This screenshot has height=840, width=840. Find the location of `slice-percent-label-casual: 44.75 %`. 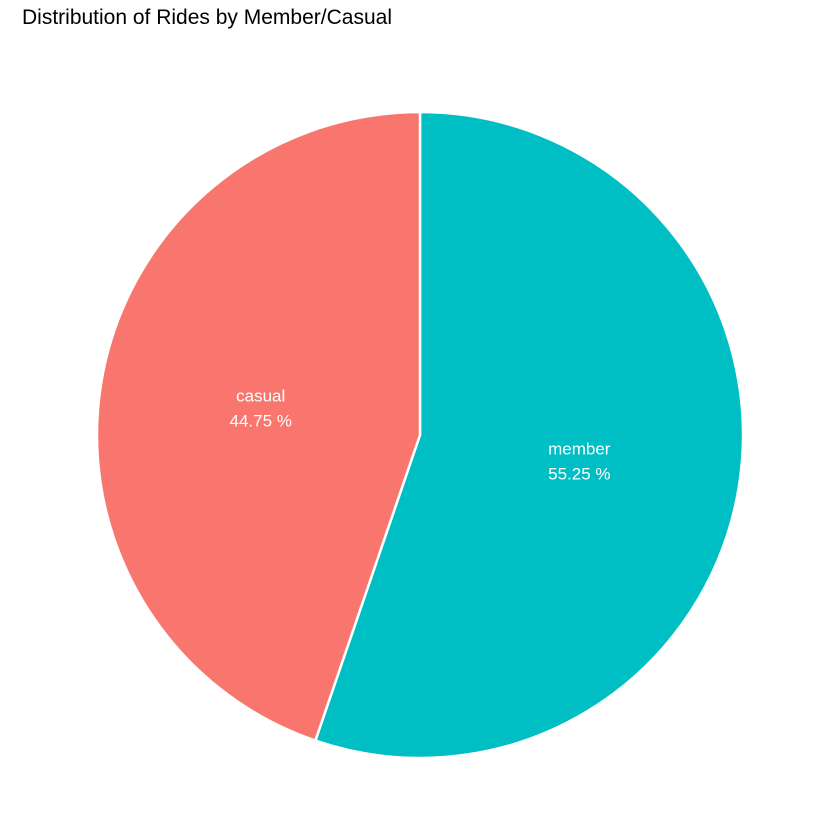

slice-percent-label-casual: 44.75 % is located at coordinates (260, 420).